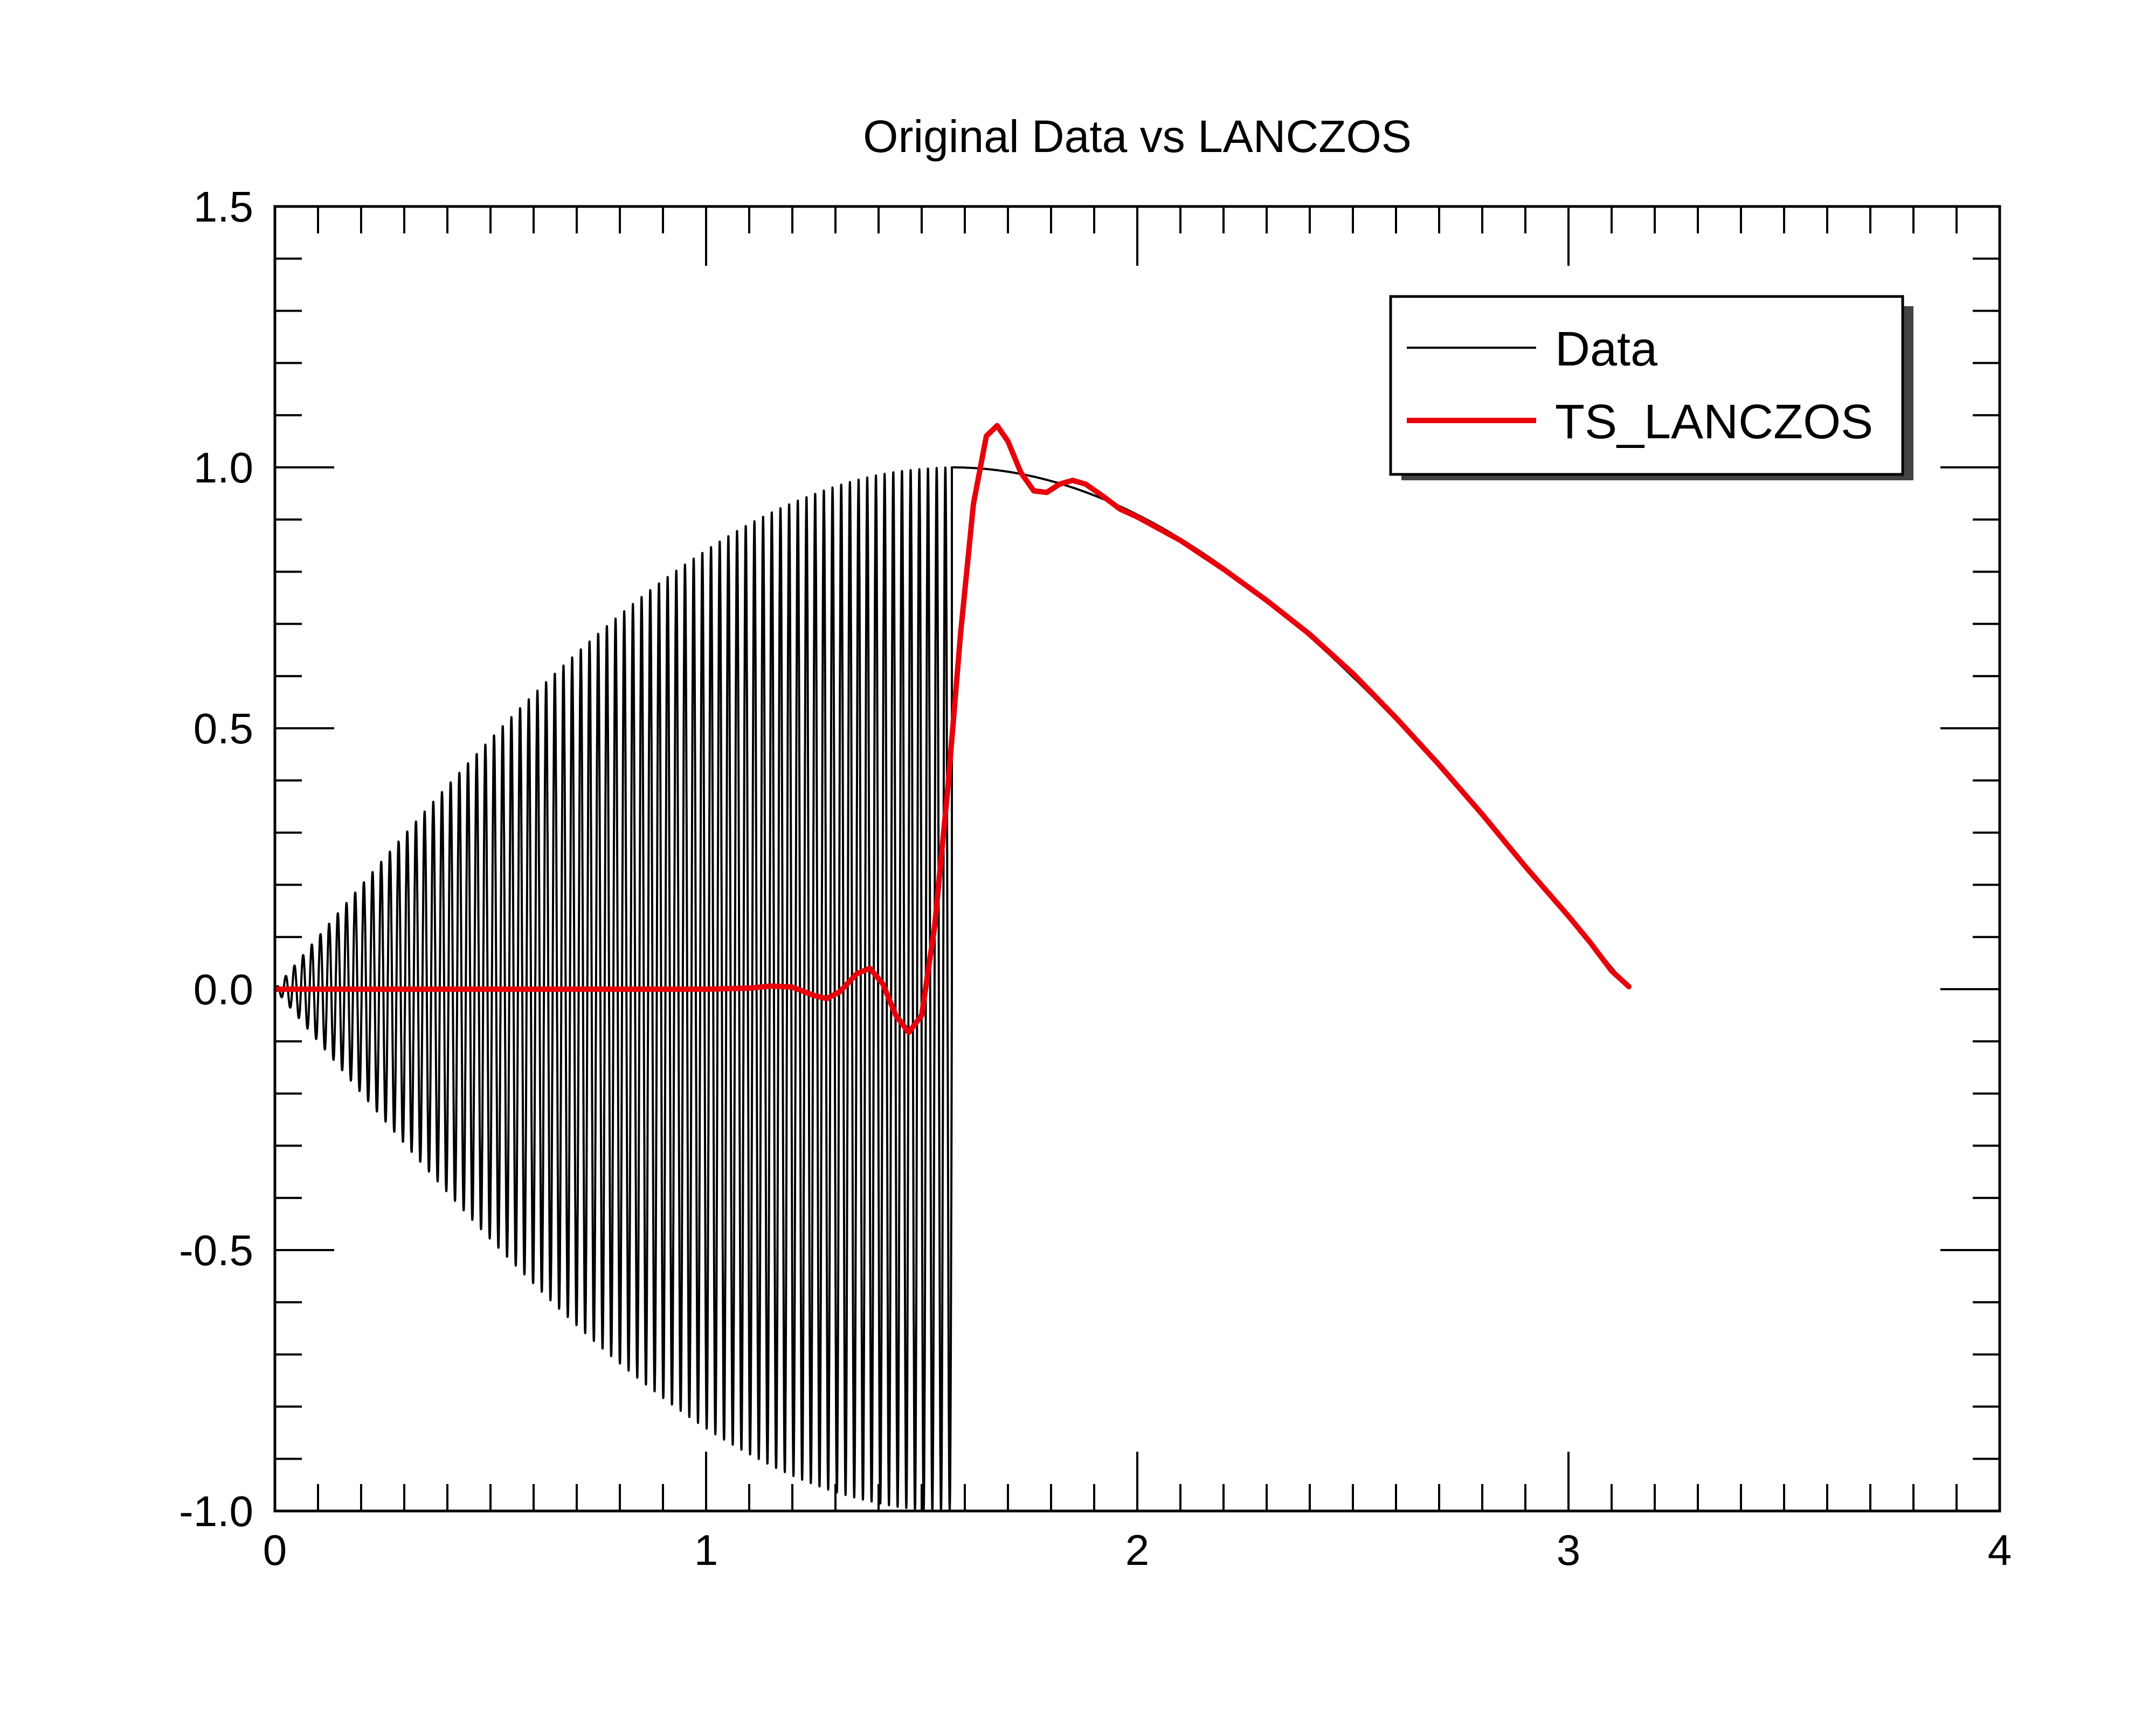 The width and height of the screenshot is (2156, 1725). I want to click on x-tick-label: 4, so click(2000, 1550).